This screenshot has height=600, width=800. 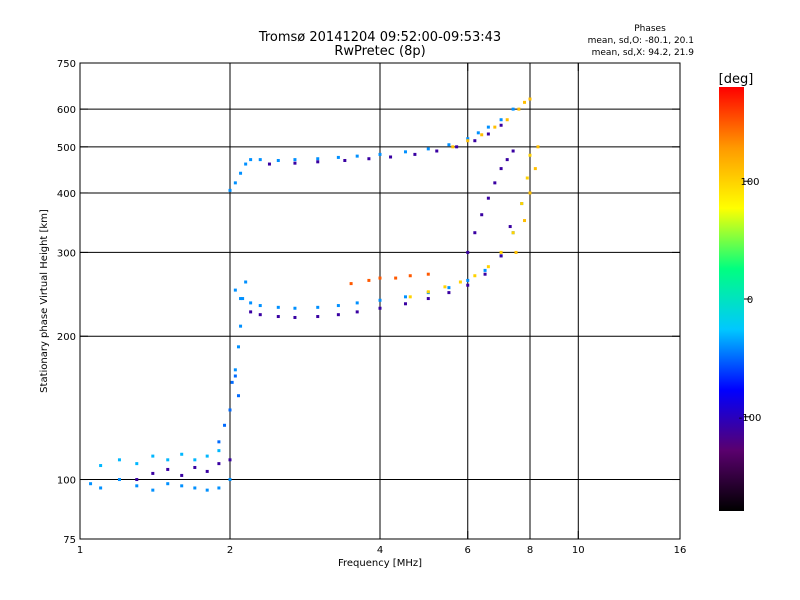 What do you see at coordinates (530, 550) in the screenshot?
I see `x-tick-label: 8` at bounding box center [530, 550].